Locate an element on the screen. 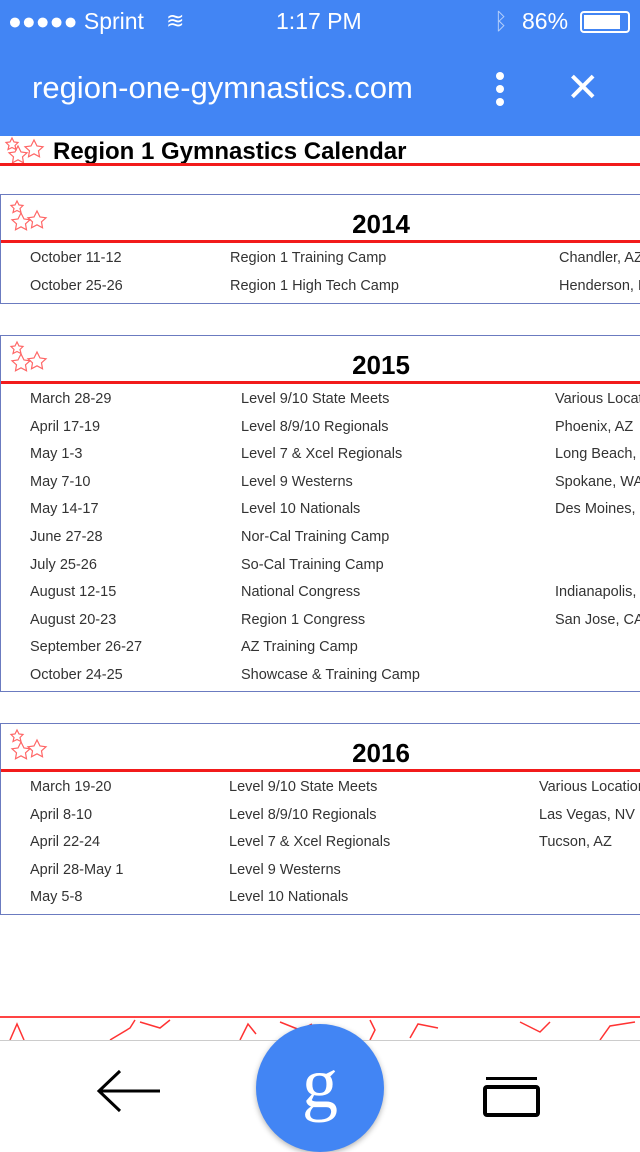 The image size is (640, 1152). page-title: Region 1 Gymnastics Calendar is located at coordinates (230, 151).